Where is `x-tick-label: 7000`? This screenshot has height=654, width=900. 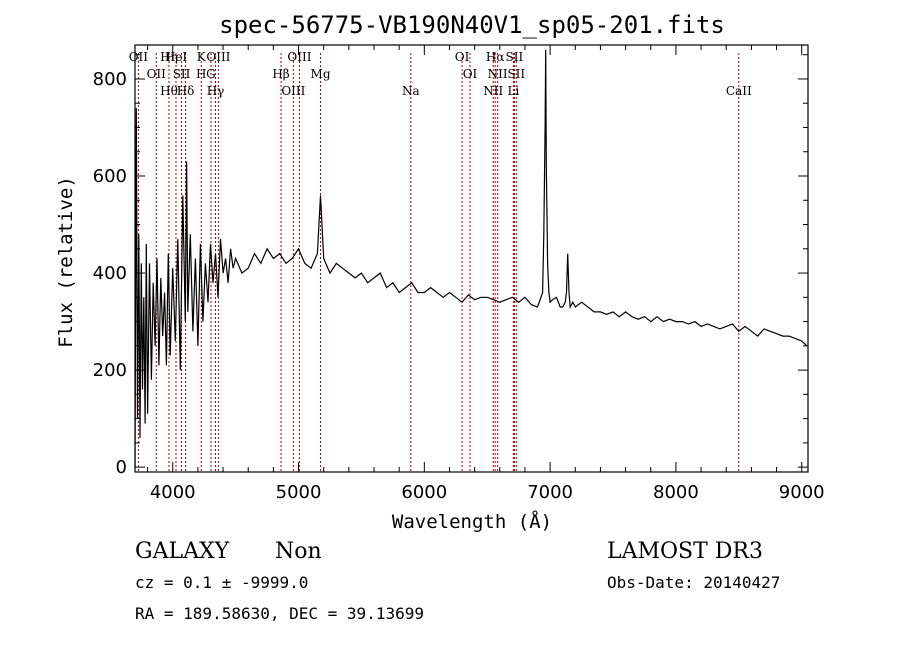 x-tick-label: 7000 is located at coordinates (550, 492).